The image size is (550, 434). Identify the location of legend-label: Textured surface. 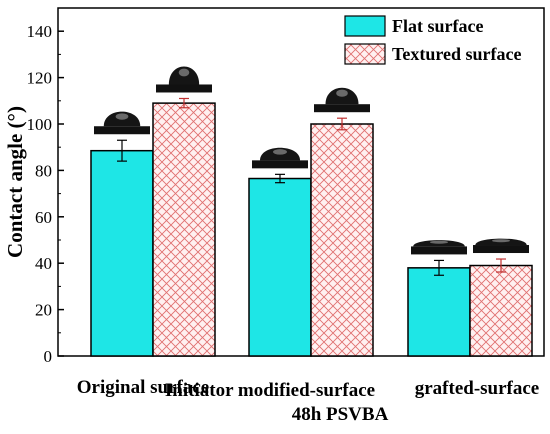
(457, 54).